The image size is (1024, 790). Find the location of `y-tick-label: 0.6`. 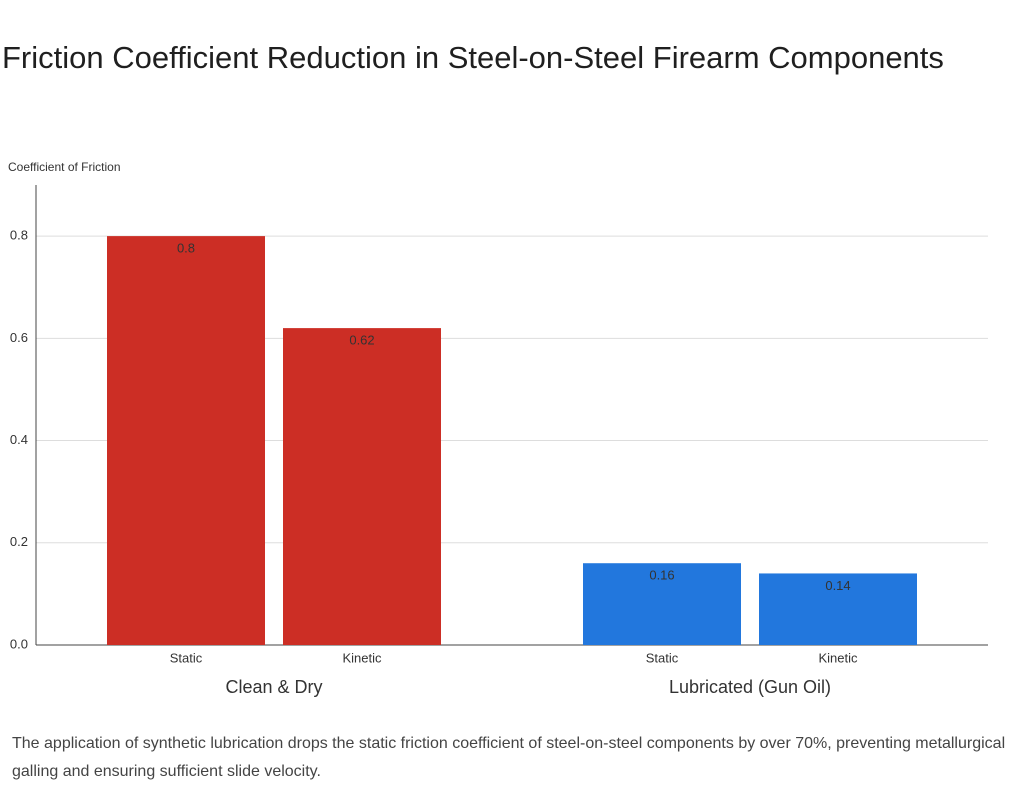

y-tick-label: 0.6 is located at coordinates (19, 337).